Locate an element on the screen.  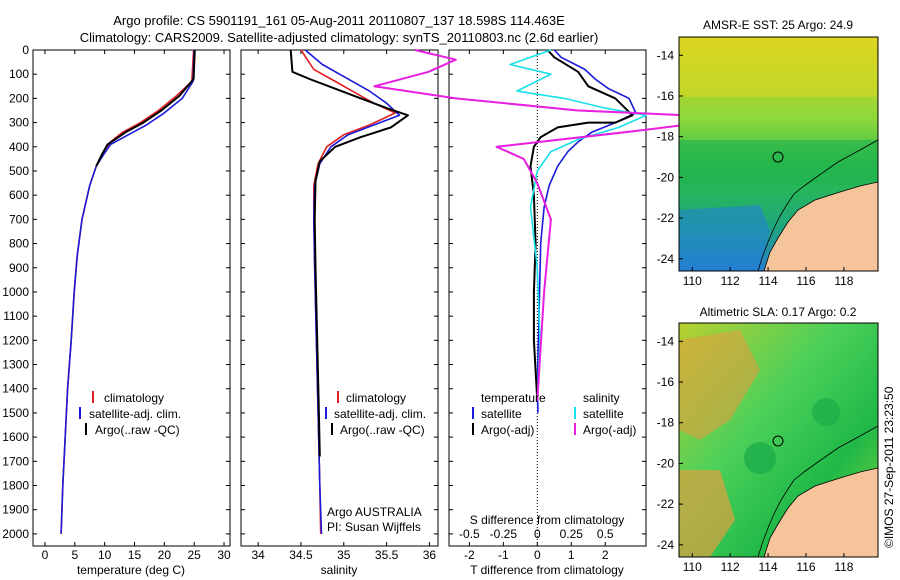
y-tick-label: 400 is located at coordinates (19, 147).